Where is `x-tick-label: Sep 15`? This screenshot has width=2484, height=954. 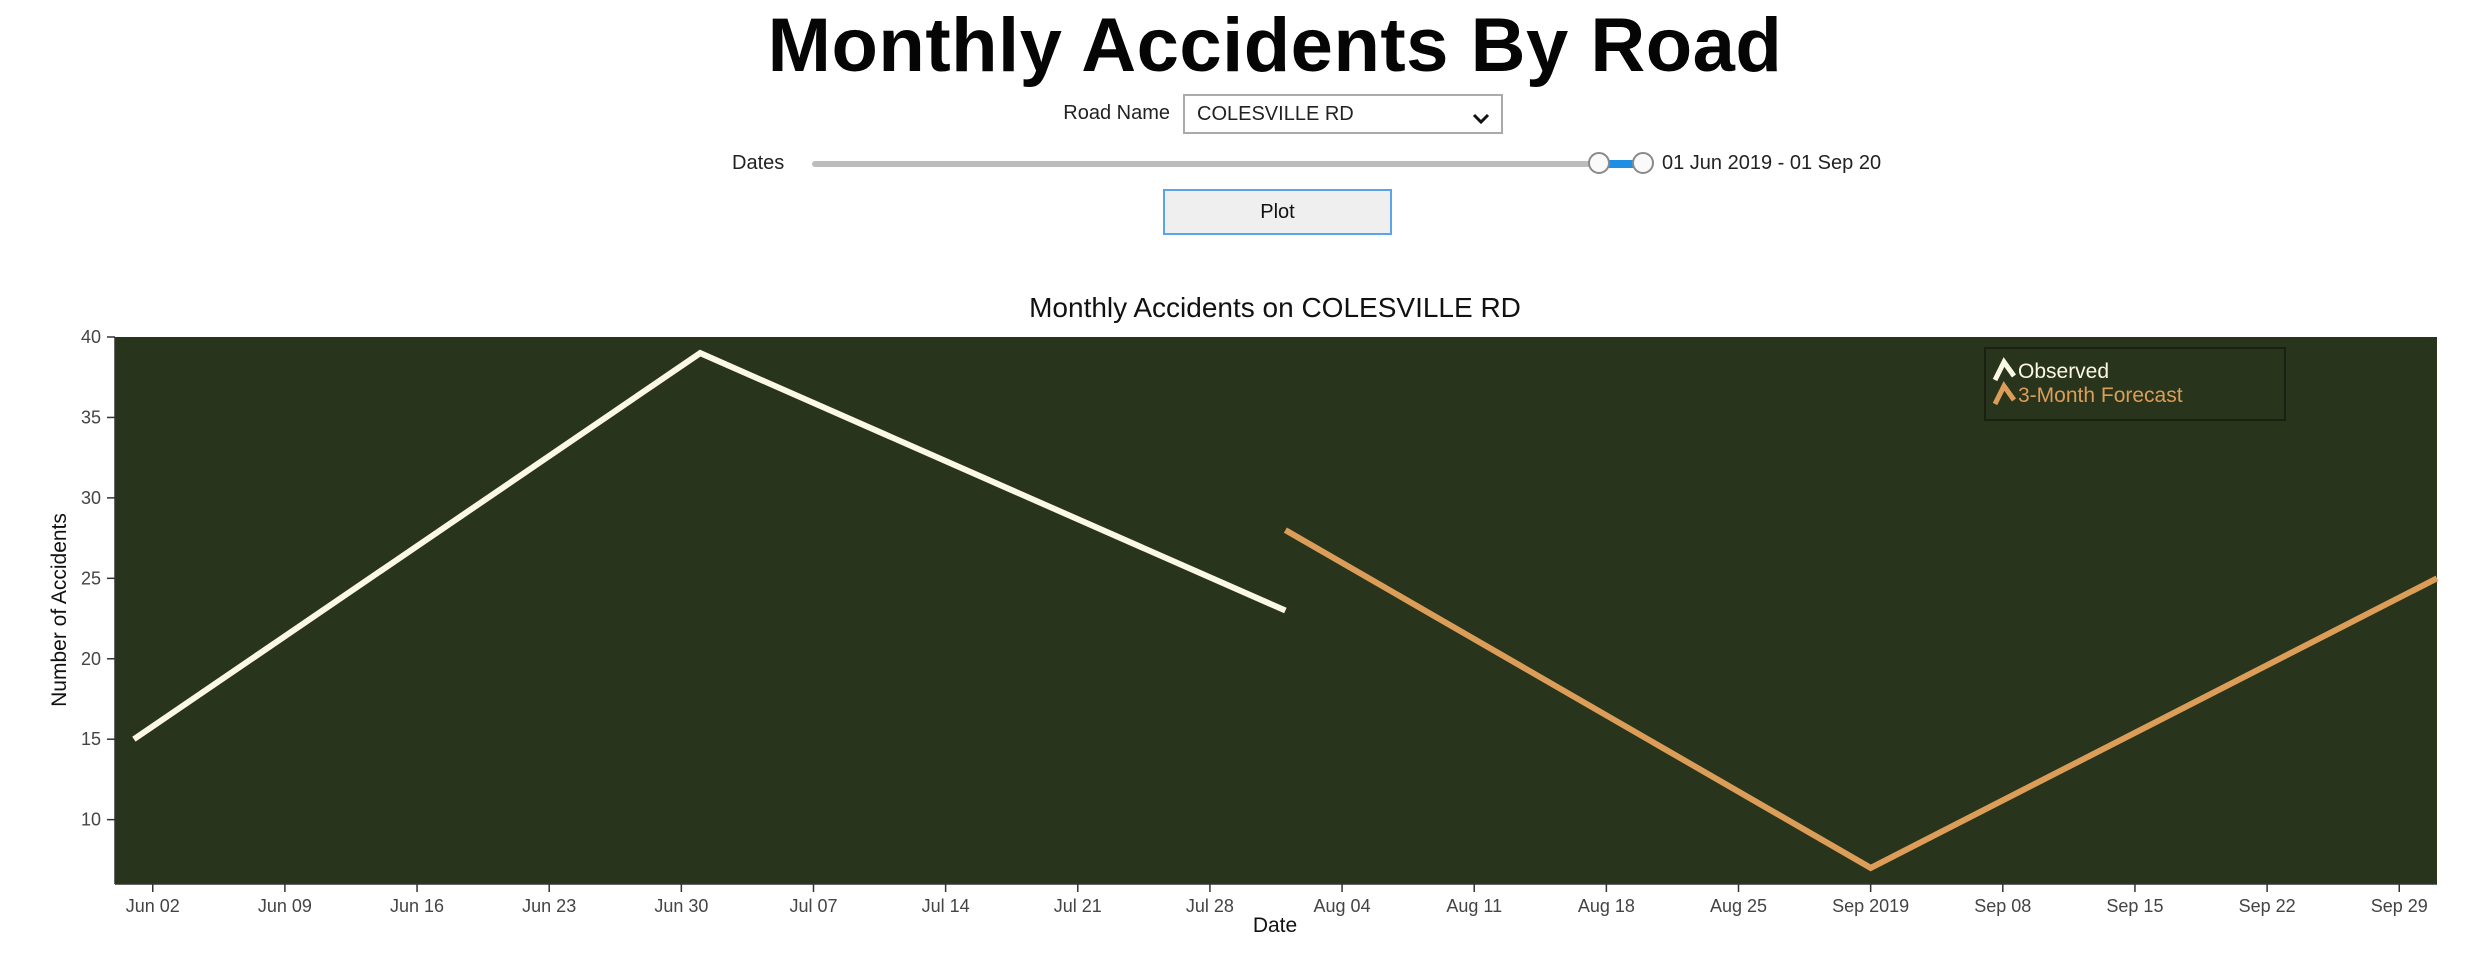
x-tick-label: Sep 15 is located at coordinates (2134, 906).